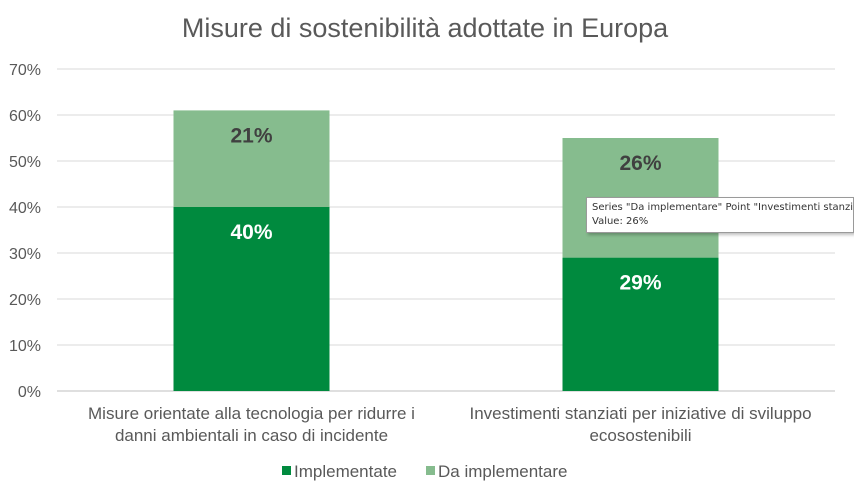 This screenshot has width=854, height=498. Describe the element at coordinates (640, 163) in the screenshot. I see `data-label: 26%` at that location.